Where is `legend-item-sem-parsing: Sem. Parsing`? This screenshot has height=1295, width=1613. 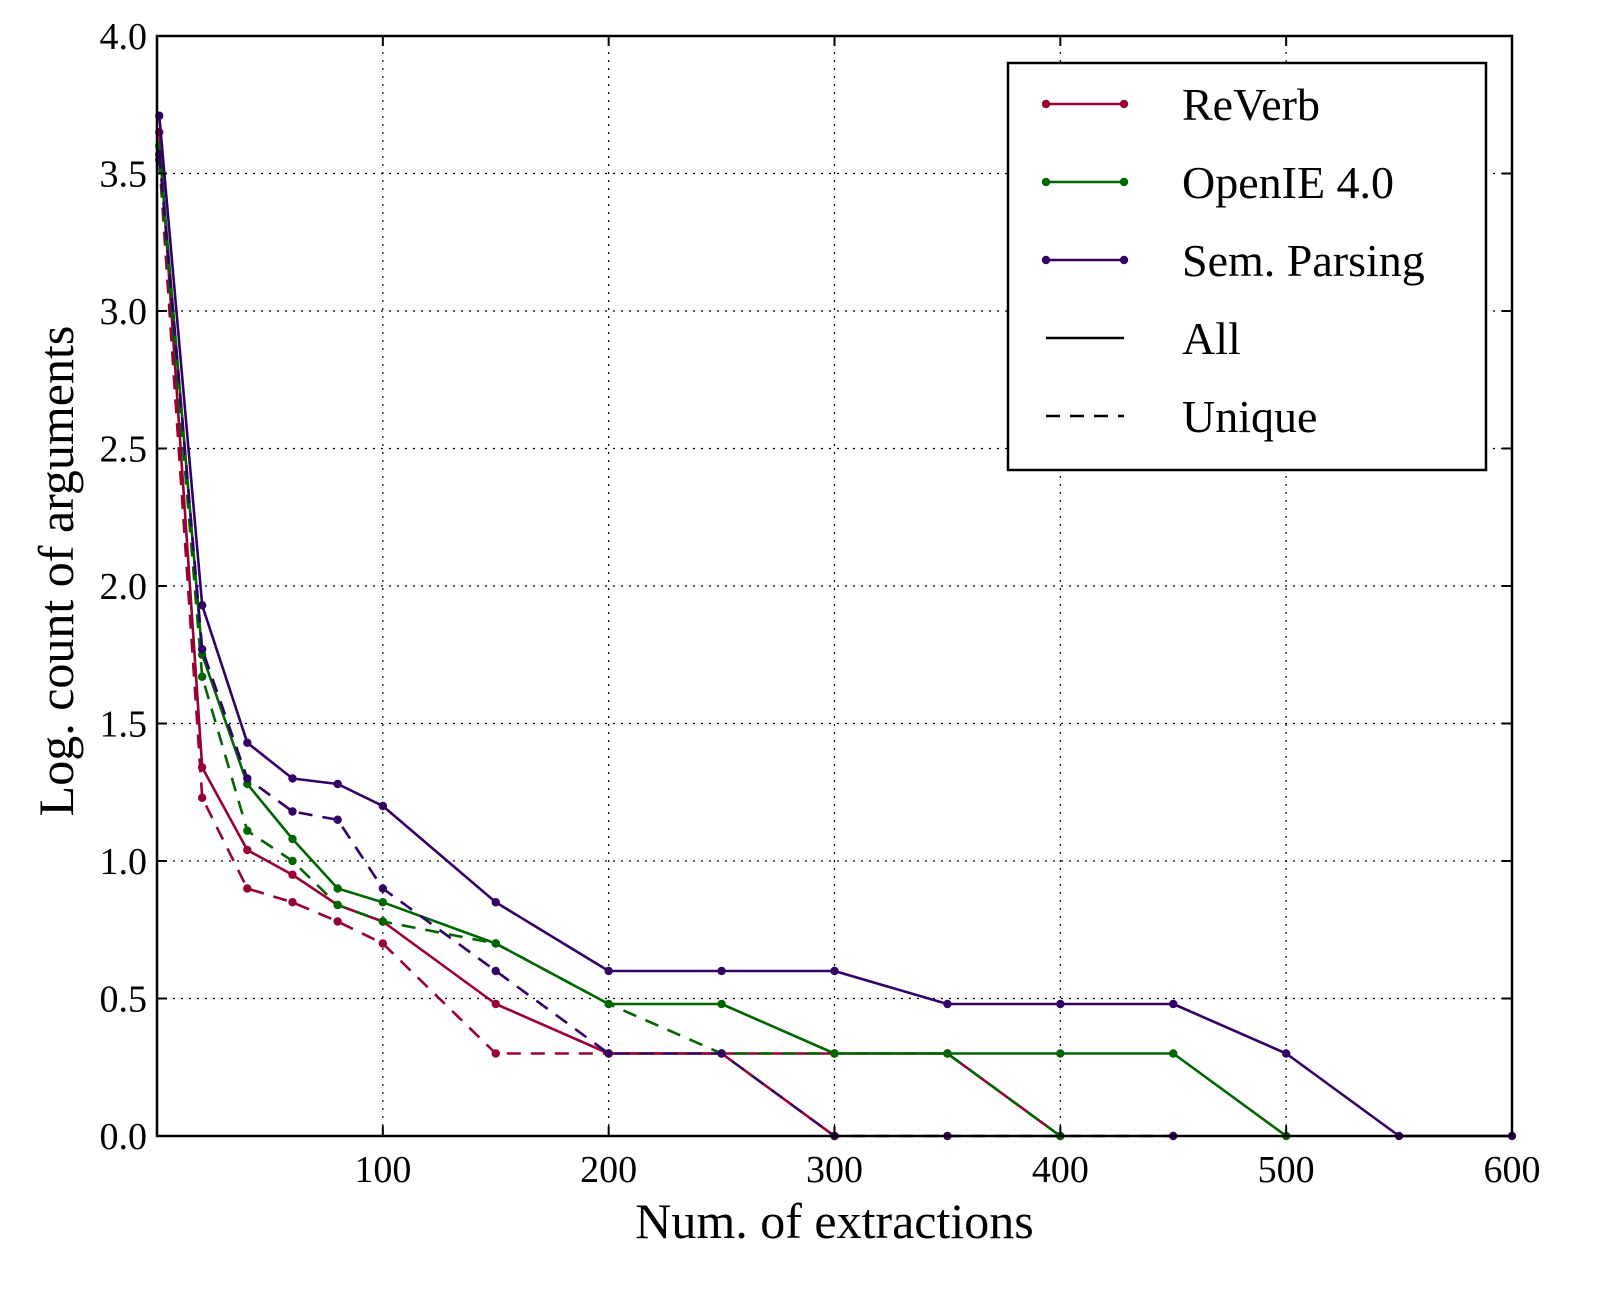 legend-item-sem-parsing: Sem. Parsing is located at coordinates (1233, 260).